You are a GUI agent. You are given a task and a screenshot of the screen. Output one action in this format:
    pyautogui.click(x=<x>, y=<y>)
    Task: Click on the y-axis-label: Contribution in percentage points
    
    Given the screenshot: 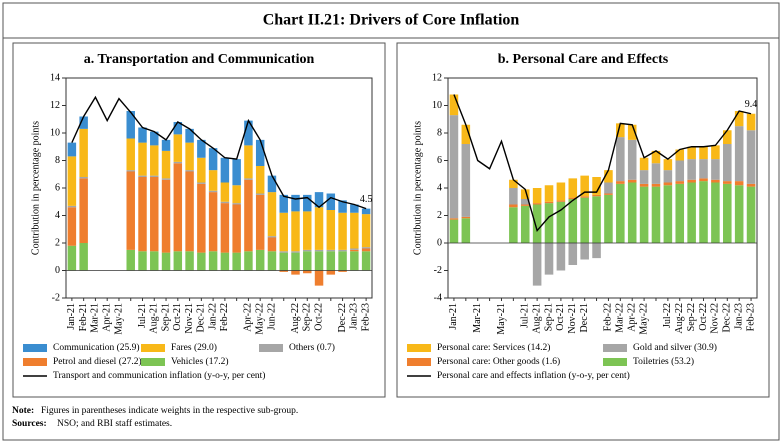 What is the action you would take?
    pyautogui.click(x=417, y=188)
    